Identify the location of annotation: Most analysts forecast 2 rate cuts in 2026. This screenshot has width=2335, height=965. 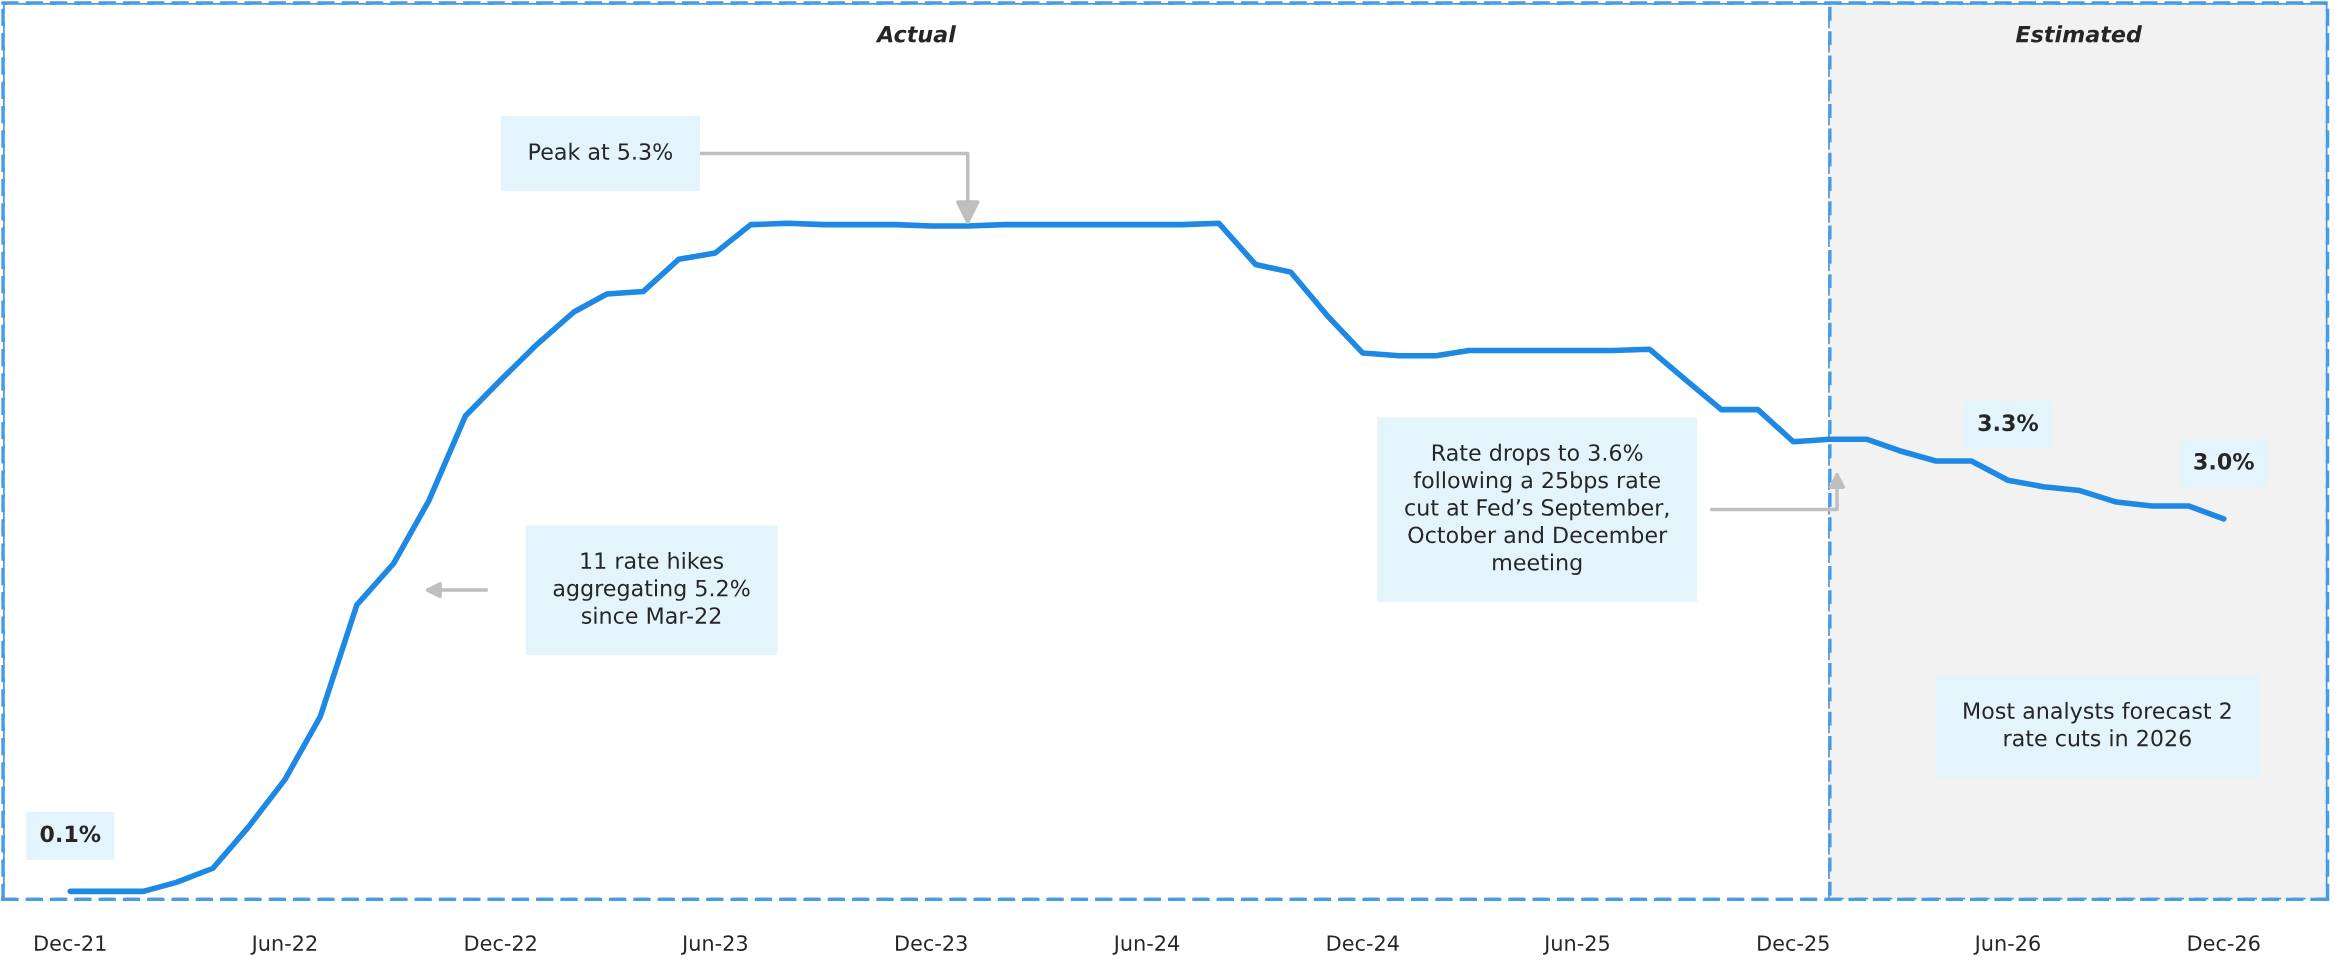
(2097, 724).